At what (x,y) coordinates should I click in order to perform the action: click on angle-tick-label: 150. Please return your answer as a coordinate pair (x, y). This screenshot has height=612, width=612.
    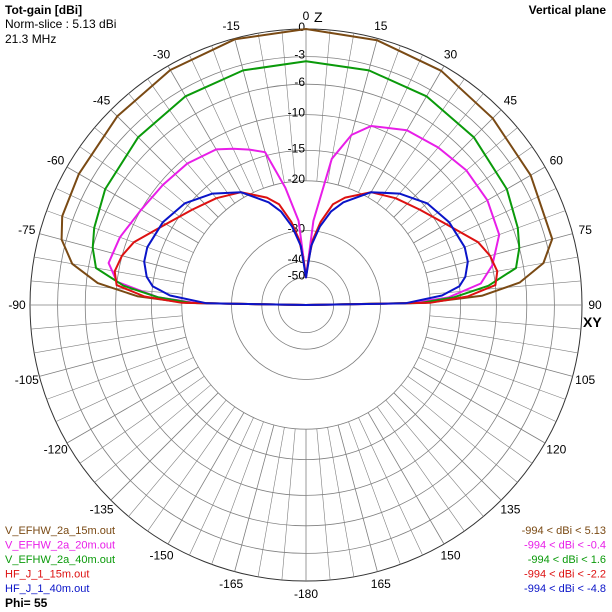
    Looking at the image, I should click on (450, 555).